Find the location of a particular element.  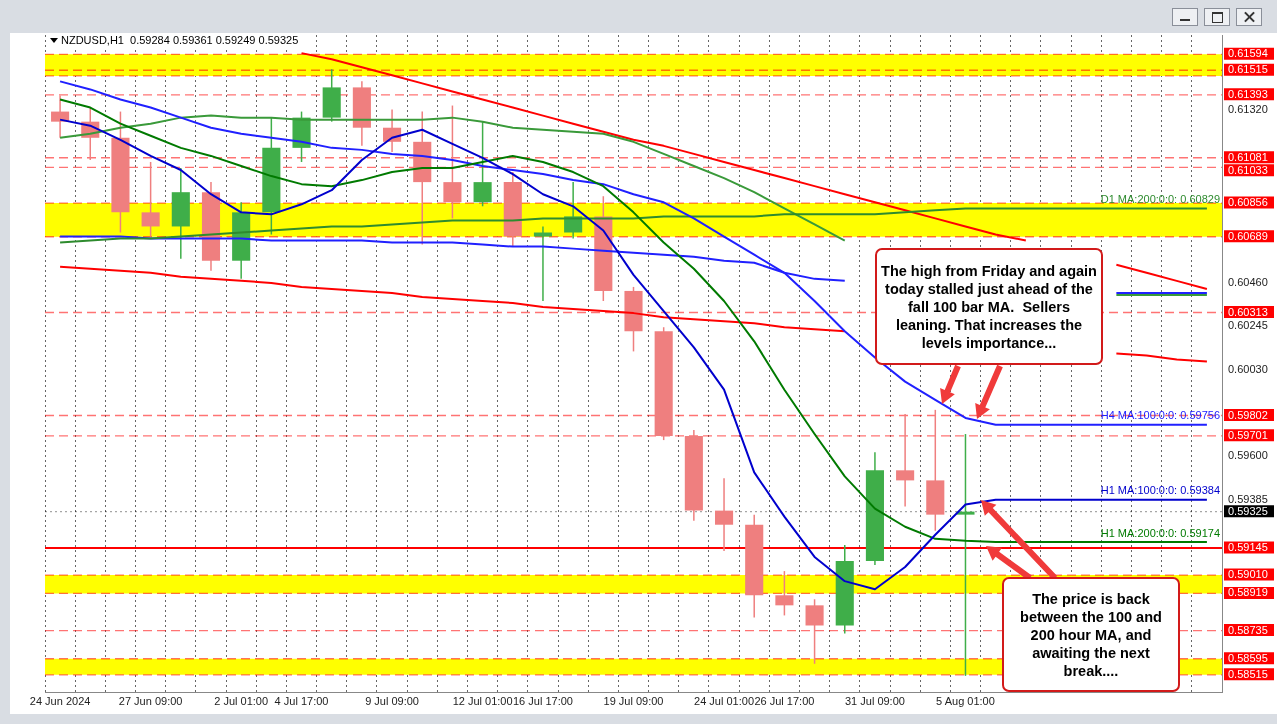

x-tick-label: 4 Jul 17:00 is located at coordinates (301, 700).